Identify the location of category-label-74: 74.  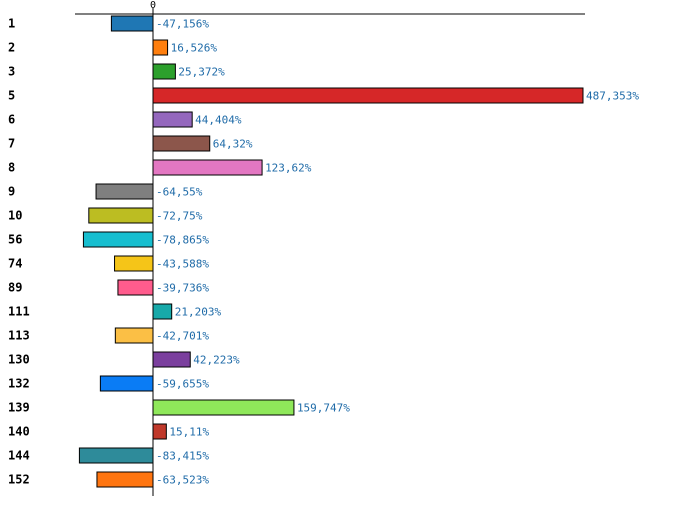
(15, 264).